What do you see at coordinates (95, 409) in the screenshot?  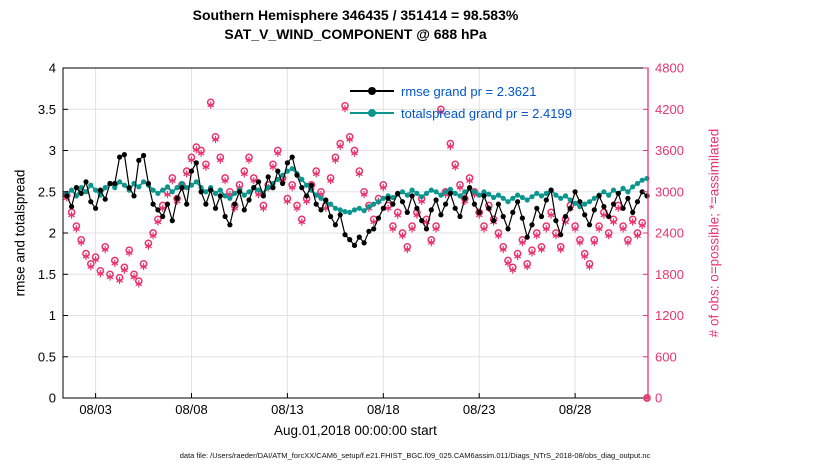 I see `svg-text: 08/03` at bounding box center [95, 409].